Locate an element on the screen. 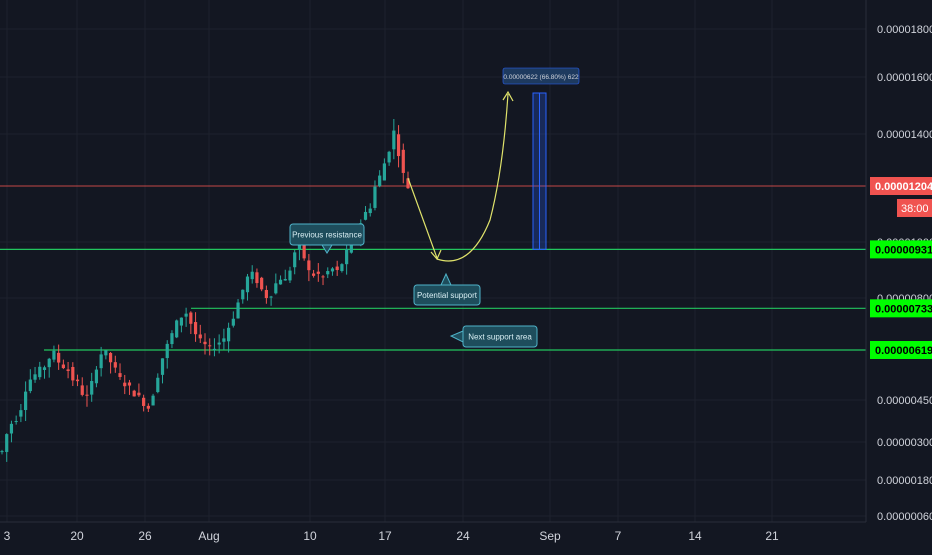  drawings: 0.00000622 (66.80%) 622 is located at coordinates (493, 164).